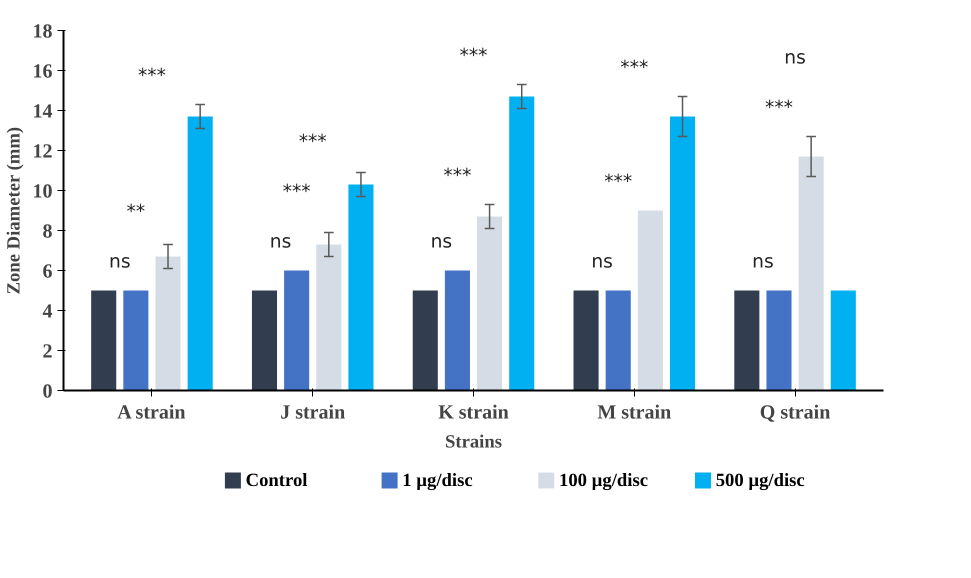 This screenshot has height=578, width=971. What do you see at coordinates (136, 212) in the screenshot?
I see `annotation: **` at bounding box center [136, 212].